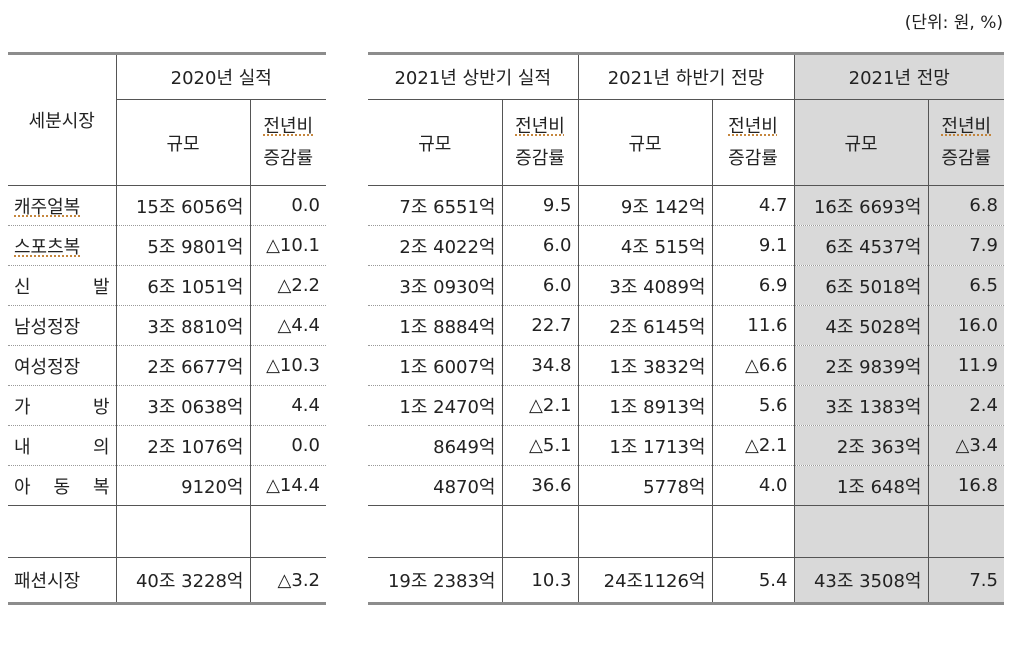 The width and height of the screenshot is (1013, 654). I want to click on header-full-2021: 2021년 전망, so click(899, 76).